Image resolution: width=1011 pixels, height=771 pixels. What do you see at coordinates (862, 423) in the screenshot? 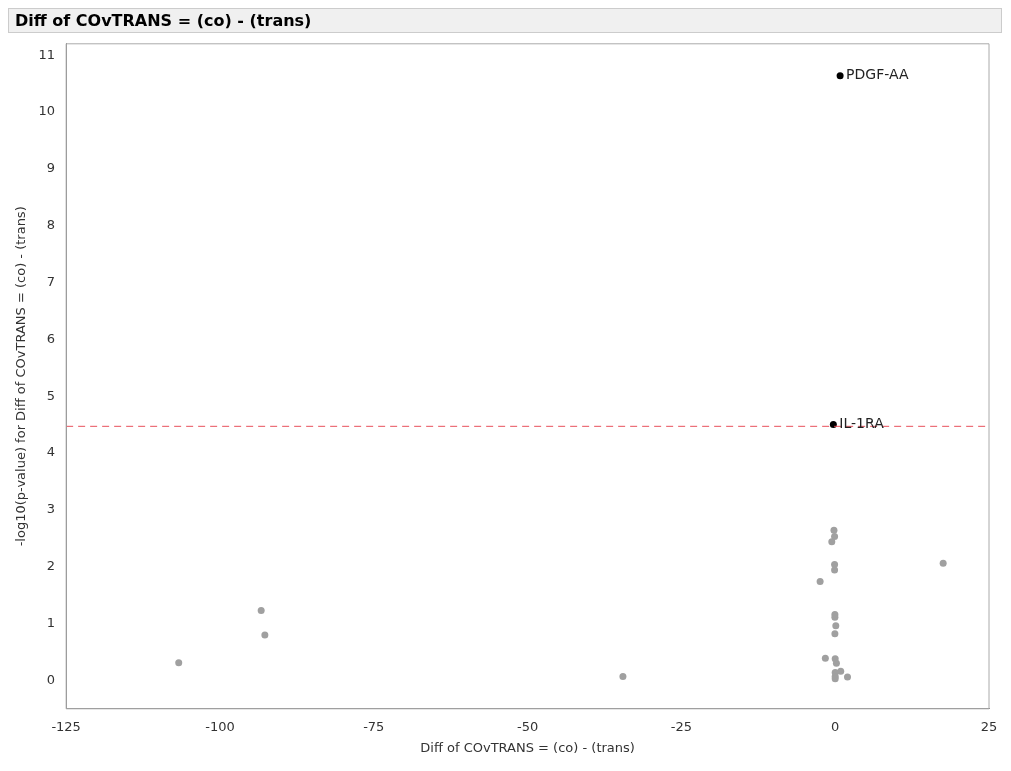
I see `annotation: IL-1RA` at bounding box center [862, 423].